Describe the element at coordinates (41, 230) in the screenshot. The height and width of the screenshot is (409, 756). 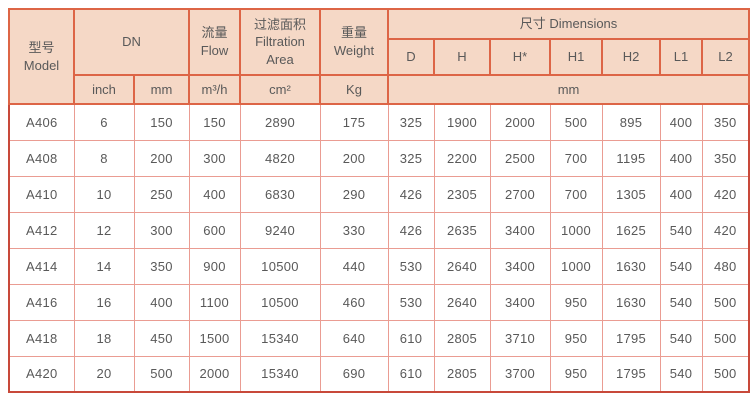
I see `model-cell: A412` at that location.